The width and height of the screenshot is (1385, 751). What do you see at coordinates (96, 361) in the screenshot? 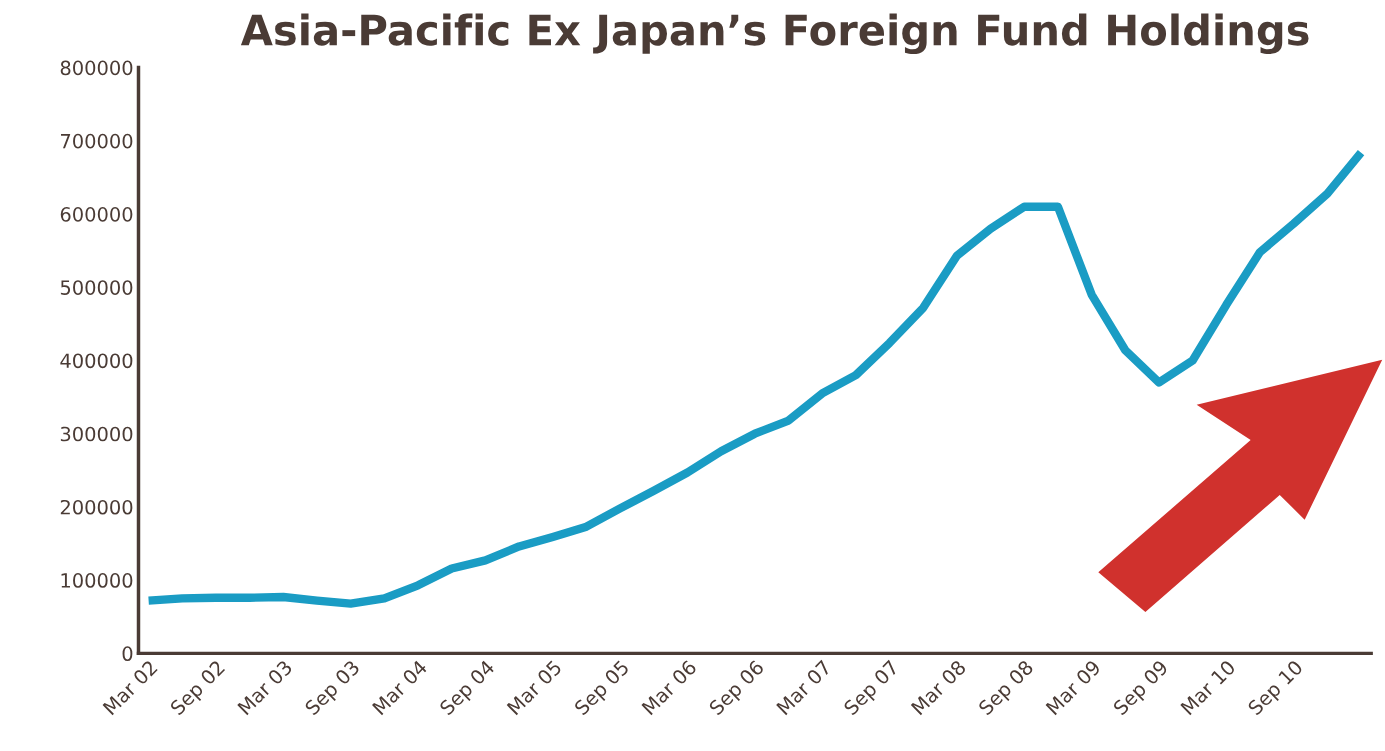
I see `y-tick-label: 400000` at bounding box center [96, 361].